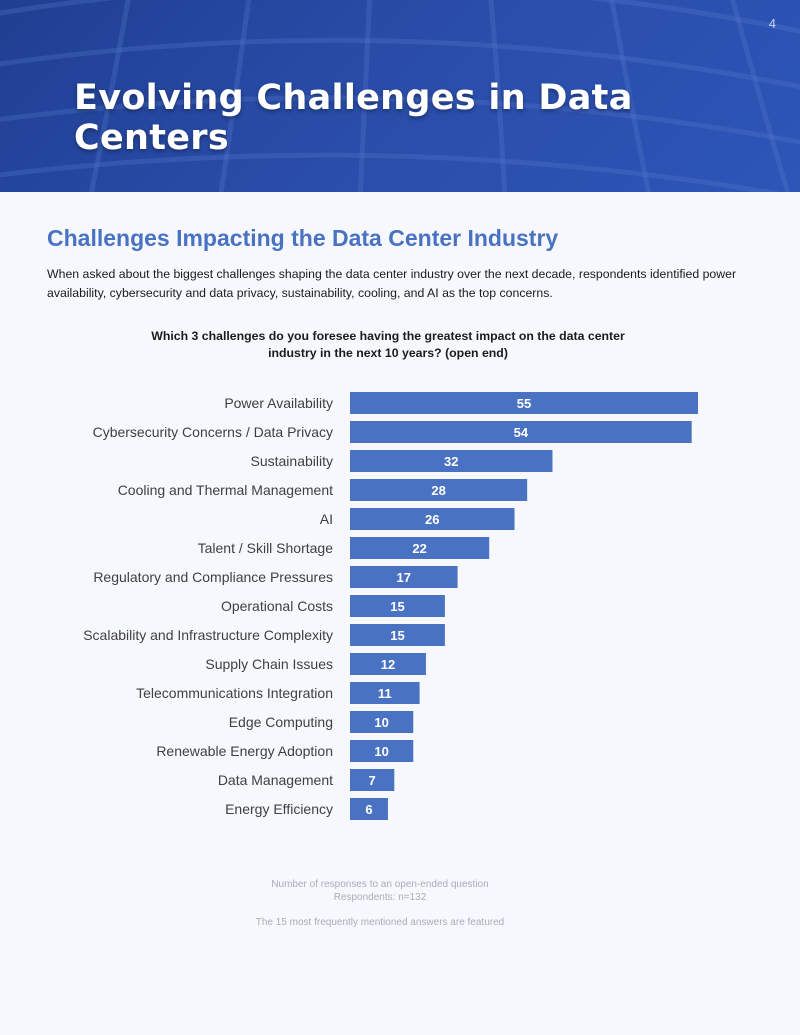  I want to click on category-label-cybersecurity-concerns-data-privacy: Cybersecurity Concerns / Data Privacy, so click(213, 432).